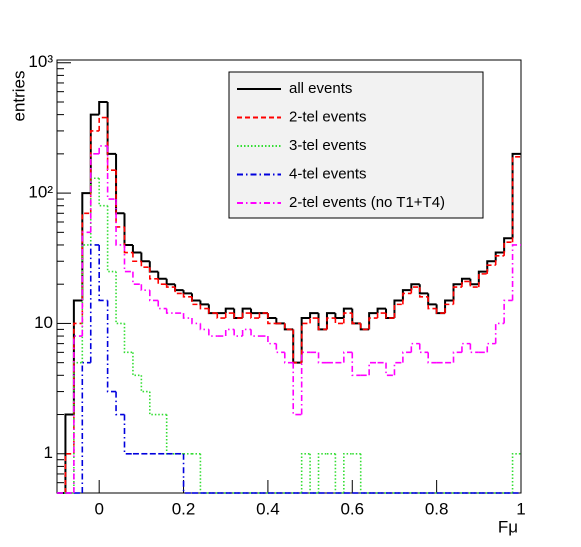  What do you see at coordinates (367, 202) in the screenshot?
I see `legend-label: 2-tel events (no T1+T4)` at bounding box center [367, 202].